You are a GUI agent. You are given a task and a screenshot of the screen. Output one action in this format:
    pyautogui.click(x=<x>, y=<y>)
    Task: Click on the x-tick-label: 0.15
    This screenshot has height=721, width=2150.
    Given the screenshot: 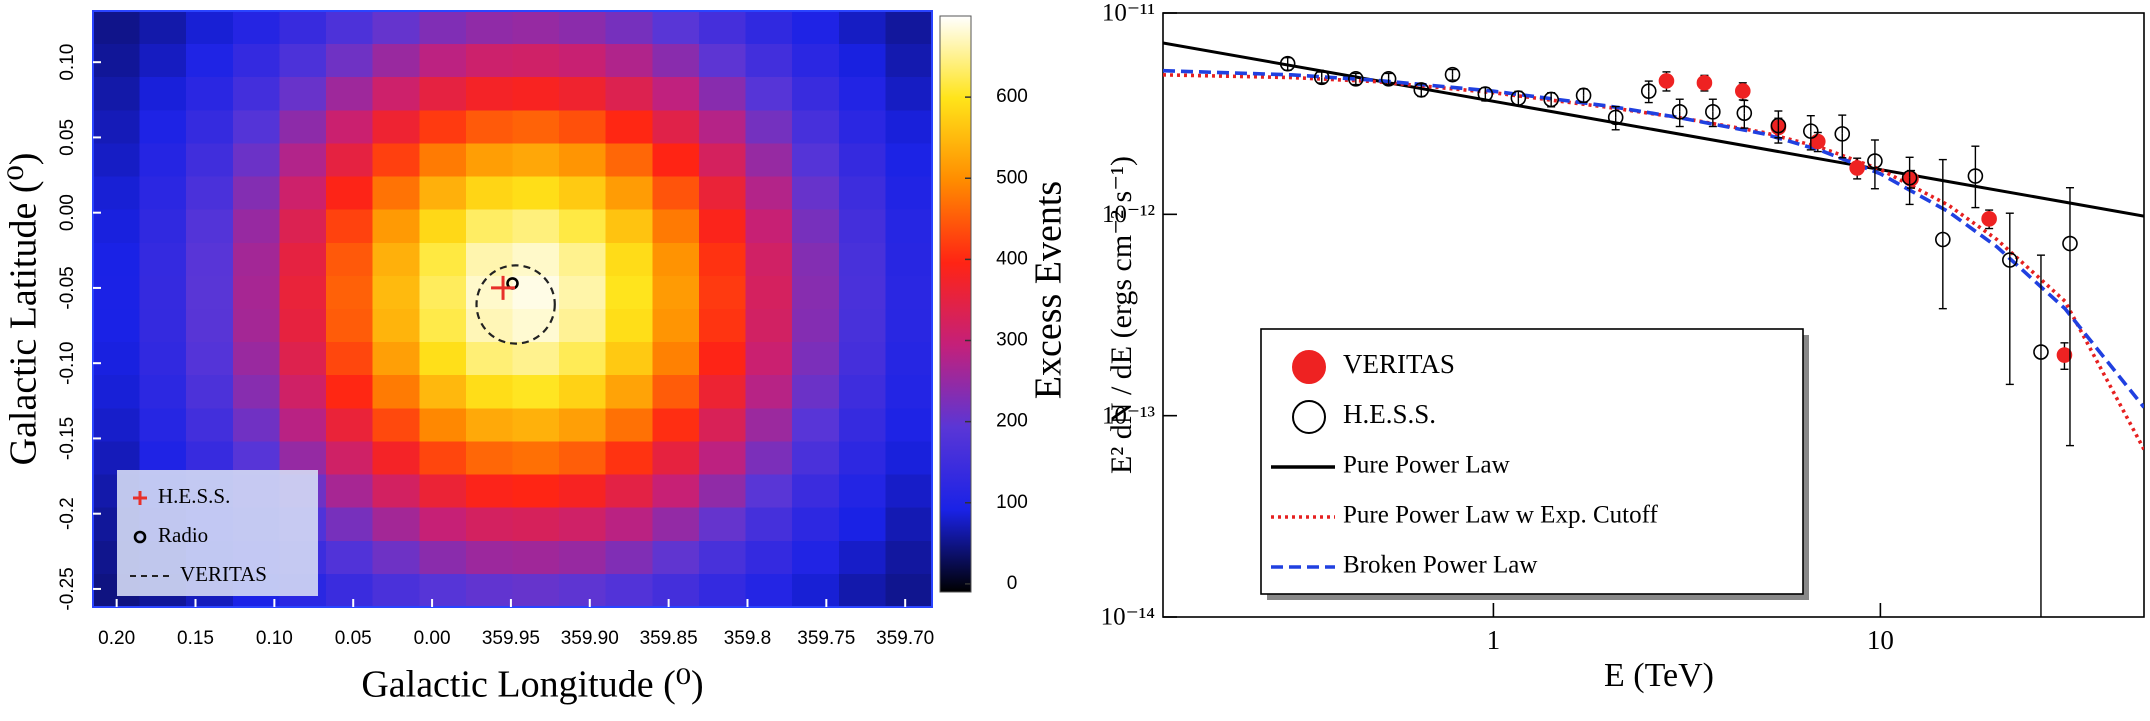 What is the action you would take?
    pyautogui.click(x=195, y=638)
    